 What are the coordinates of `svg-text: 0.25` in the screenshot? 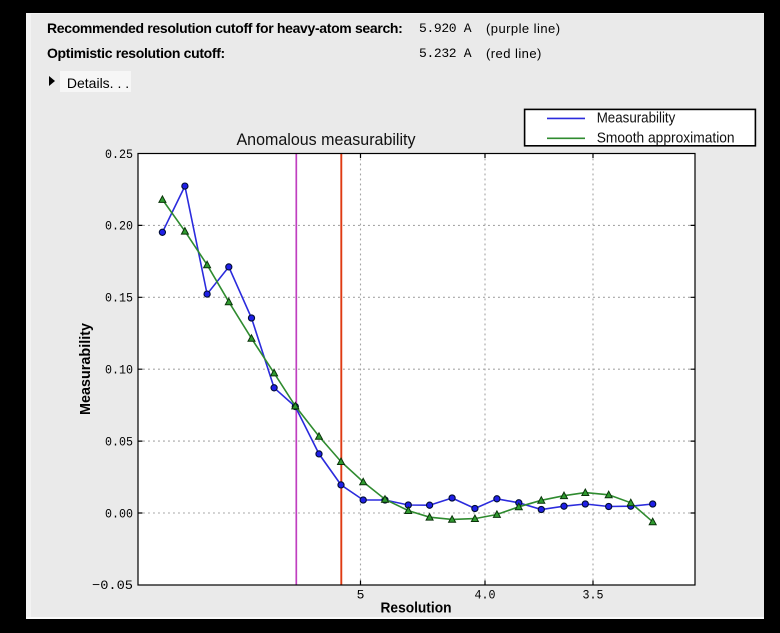 It's located at (119, 154).